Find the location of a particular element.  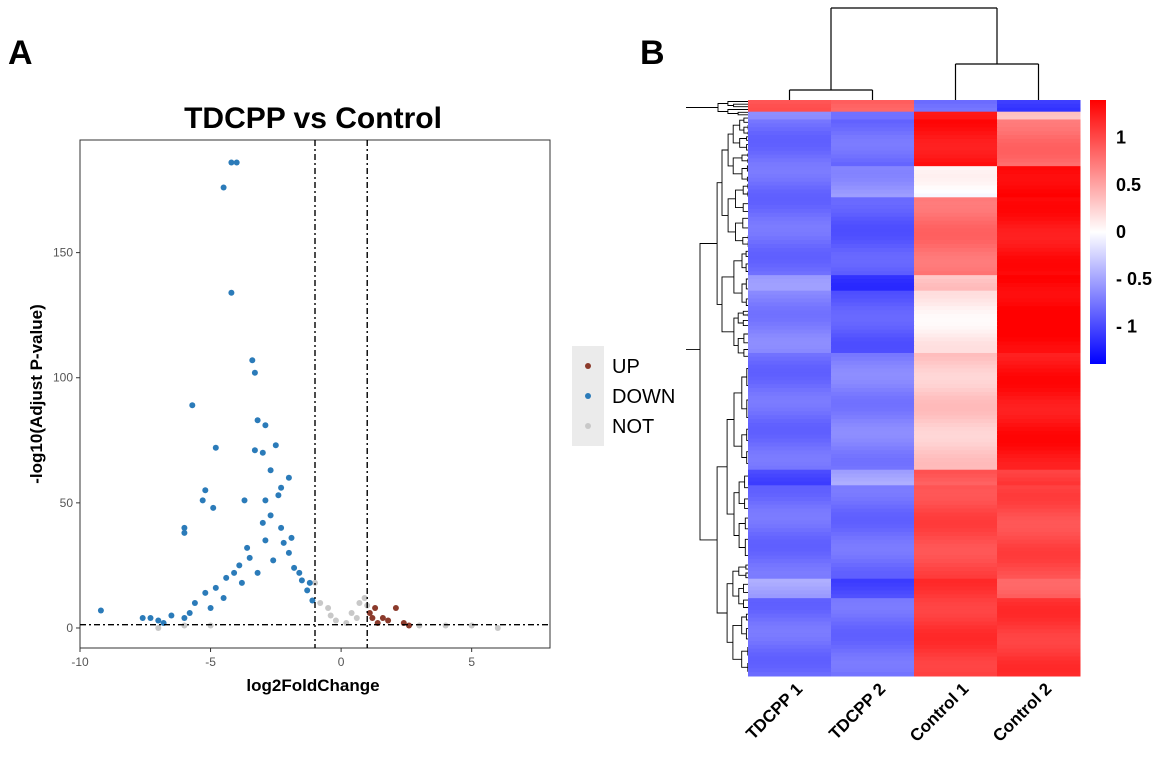

x-tick-label: 0 is located at coordinates (341, 662).